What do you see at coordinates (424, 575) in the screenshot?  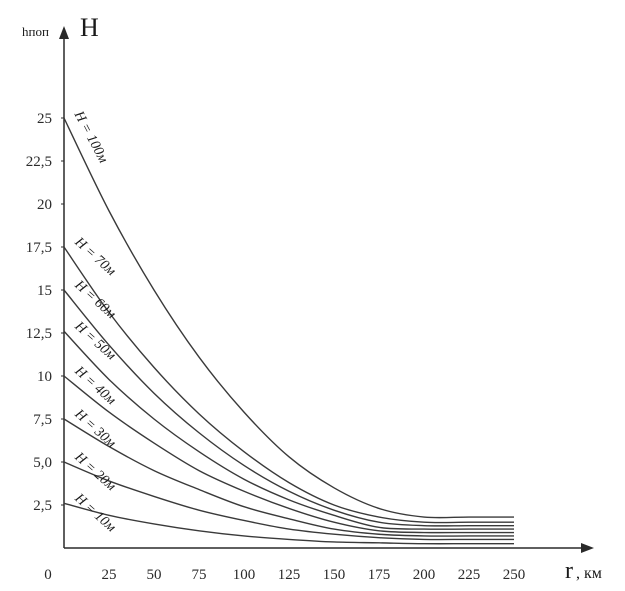 I see `x-tick-label: 200` at bounding box center [424, 575].